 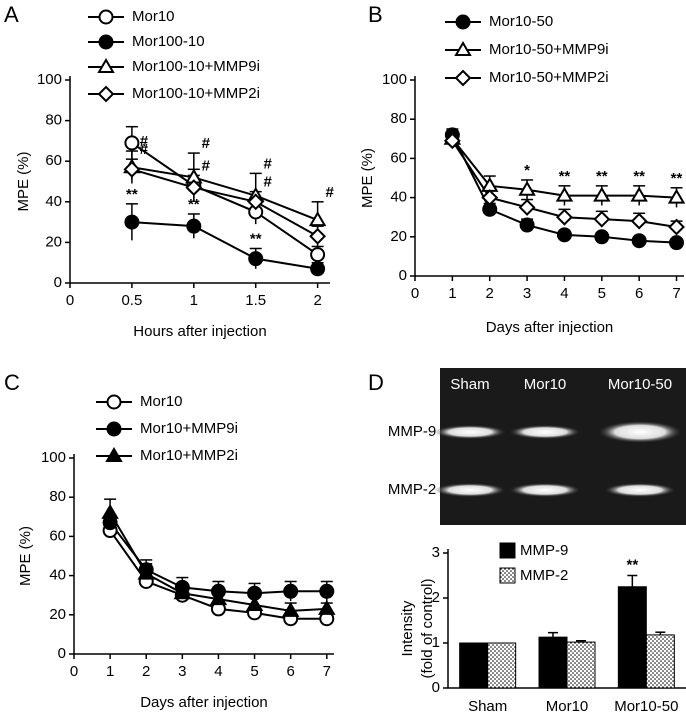 What do you see at coordinates (407, 628) in the screenshot?
I see `y-axis-label: Intensity` at bounding box center [407, 628].